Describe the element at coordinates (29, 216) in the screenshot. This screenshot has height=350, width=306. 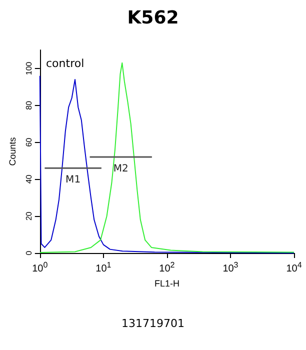
I see `y-tick-label: 20` at that location.